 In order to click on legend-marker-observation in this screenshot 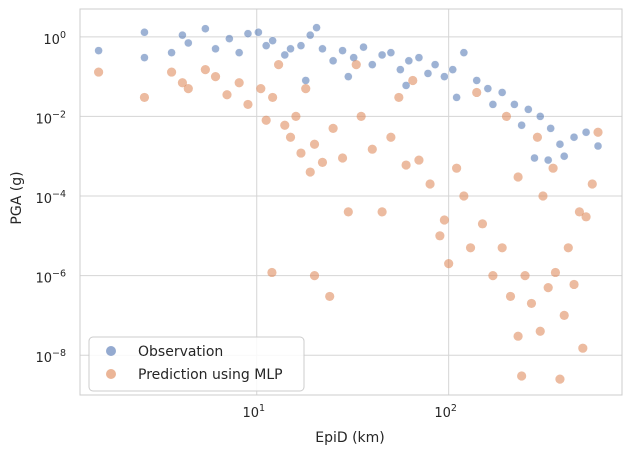, I will do `click(111, 351)`.